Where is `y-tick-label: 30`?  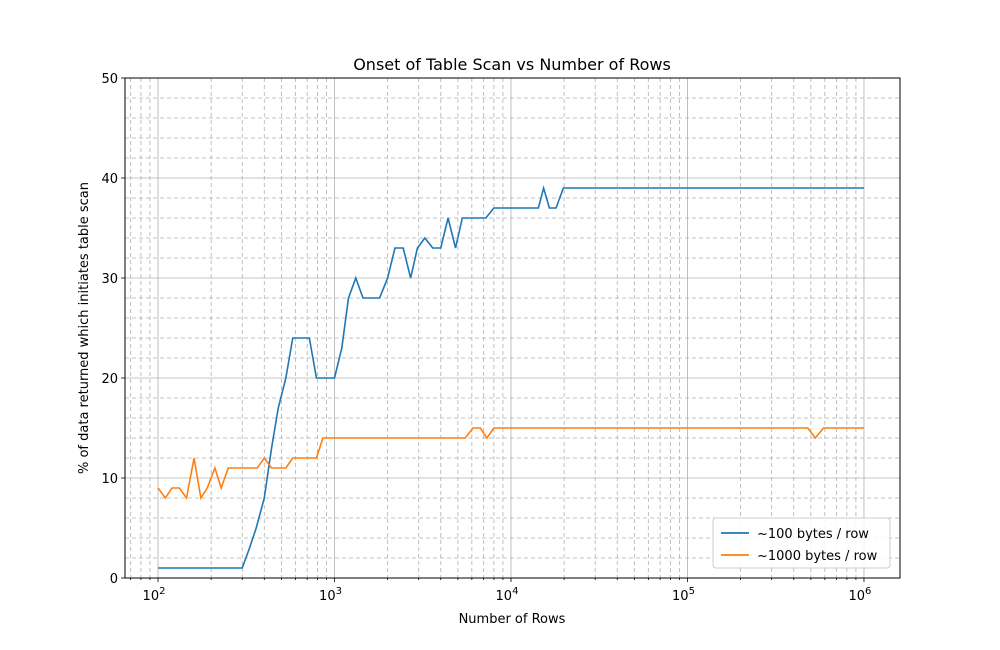 y-tick-label: 30 is located at coordinates (109, 279).